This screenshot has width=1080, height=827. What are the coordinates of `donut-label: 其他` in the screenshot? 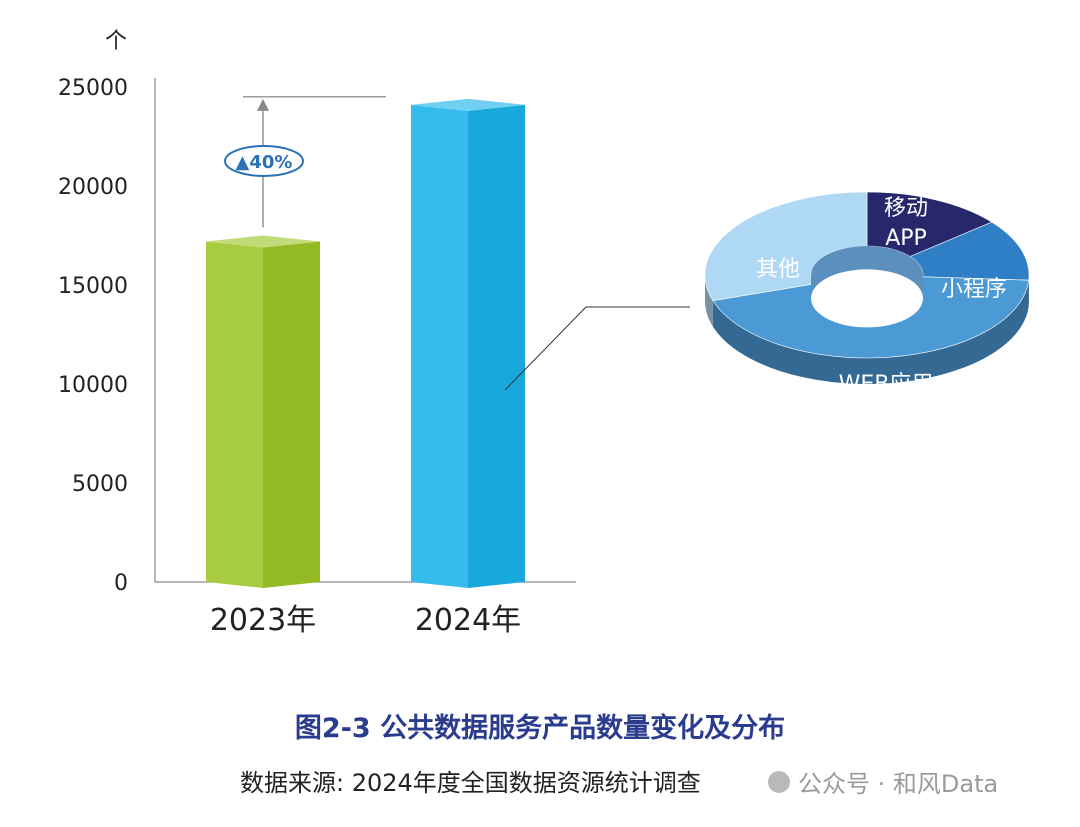 It's located at (778, 269).